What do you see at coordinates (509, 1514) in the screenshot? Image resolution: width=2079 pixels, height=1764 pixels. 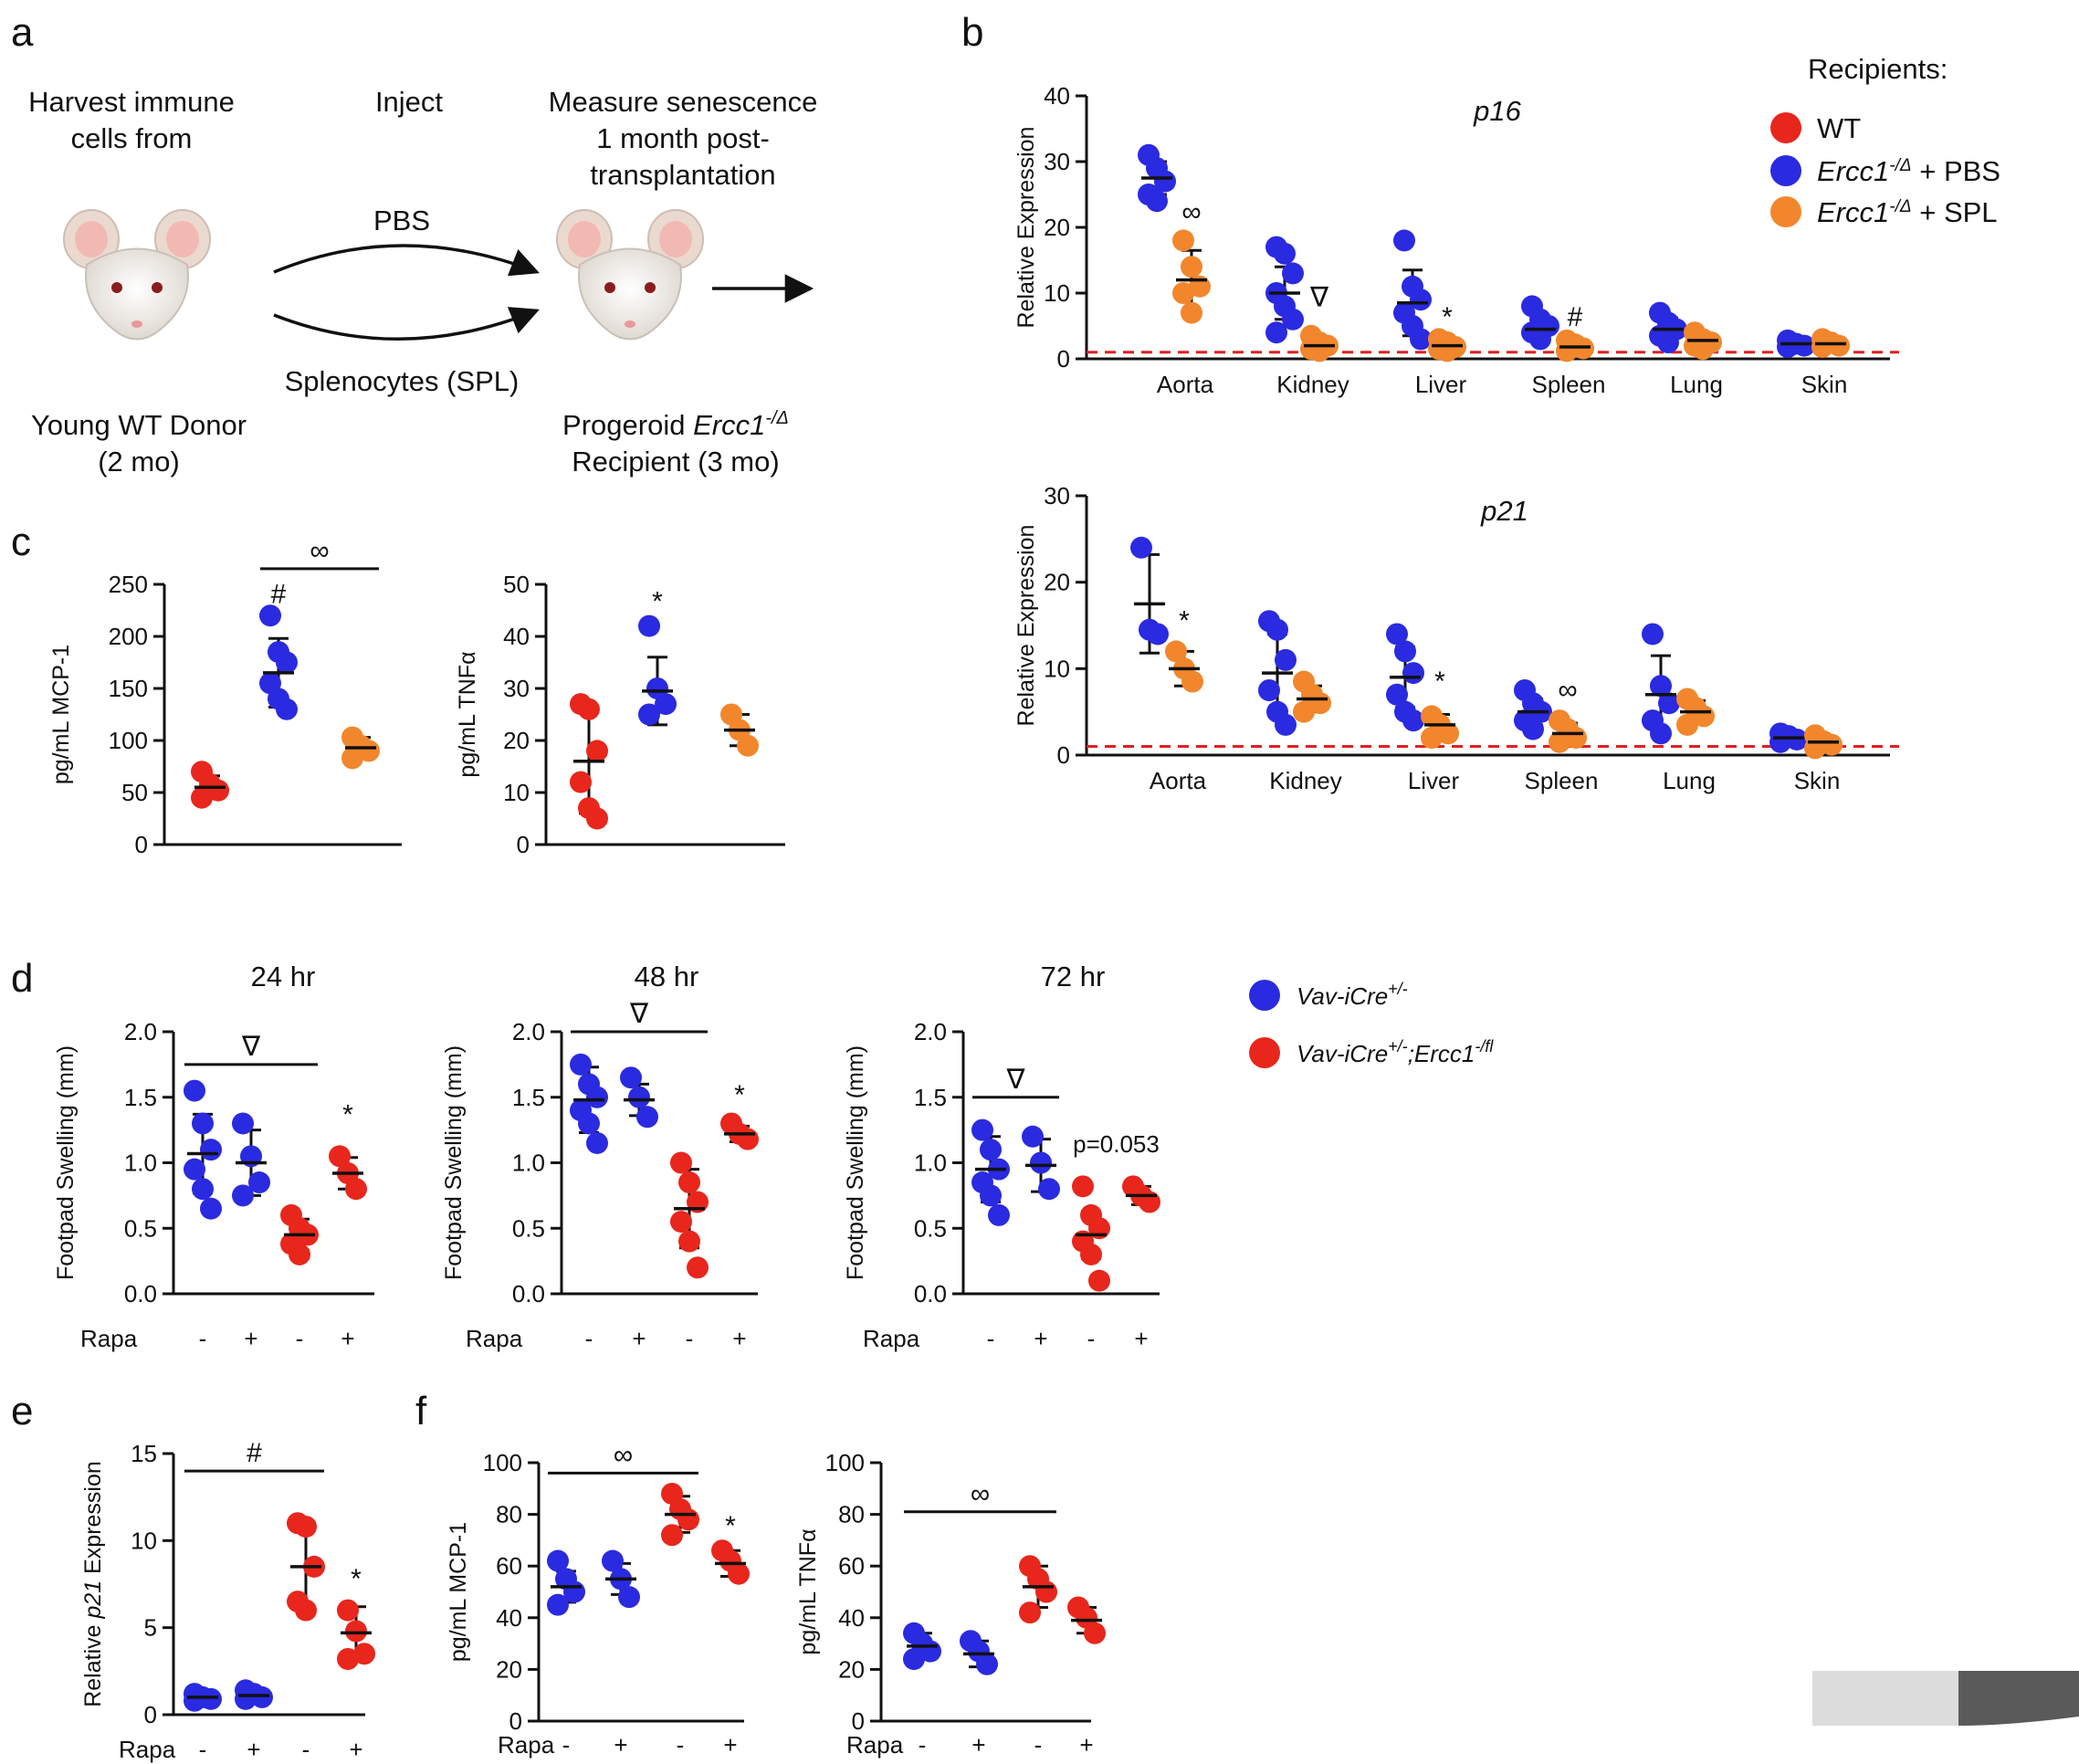 I see `y-tick-label: 80` at bounding box center [509, 1514].